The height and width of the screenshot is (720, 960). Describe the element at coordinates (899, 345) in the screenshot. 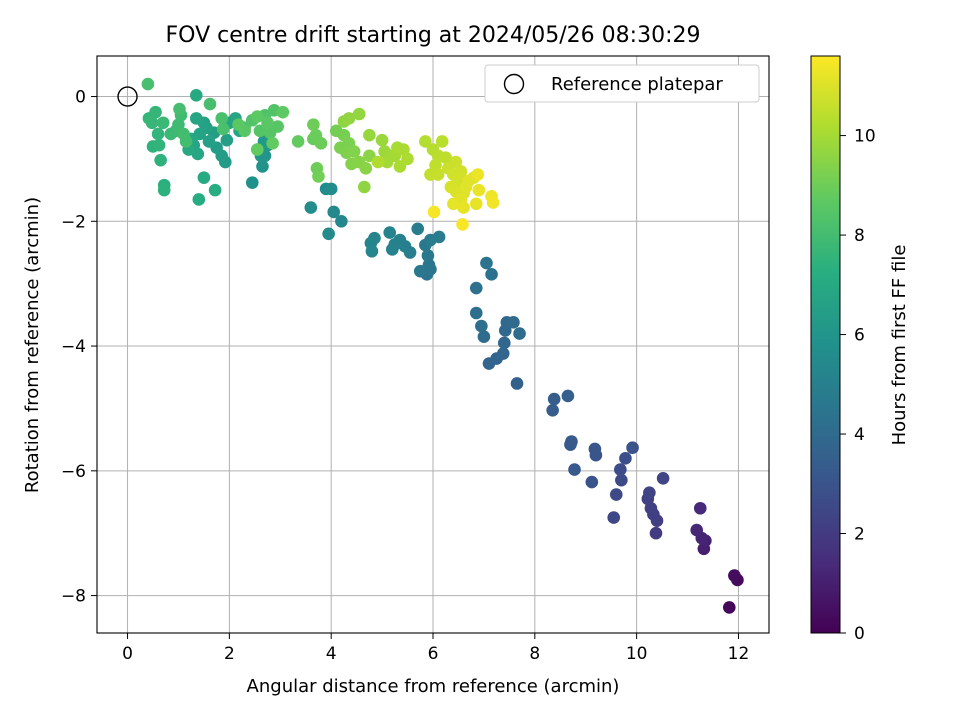

I see `colorbar-label: Hours from first FF file` at that location.